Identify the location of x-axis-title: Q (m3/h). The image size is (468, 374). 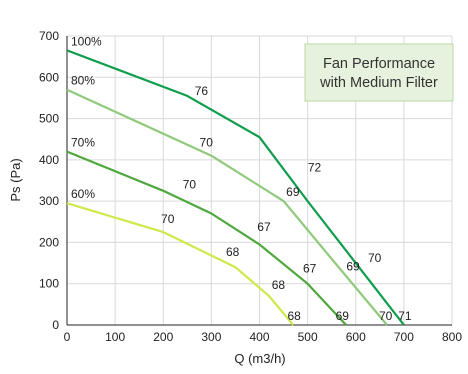
(259, 358).